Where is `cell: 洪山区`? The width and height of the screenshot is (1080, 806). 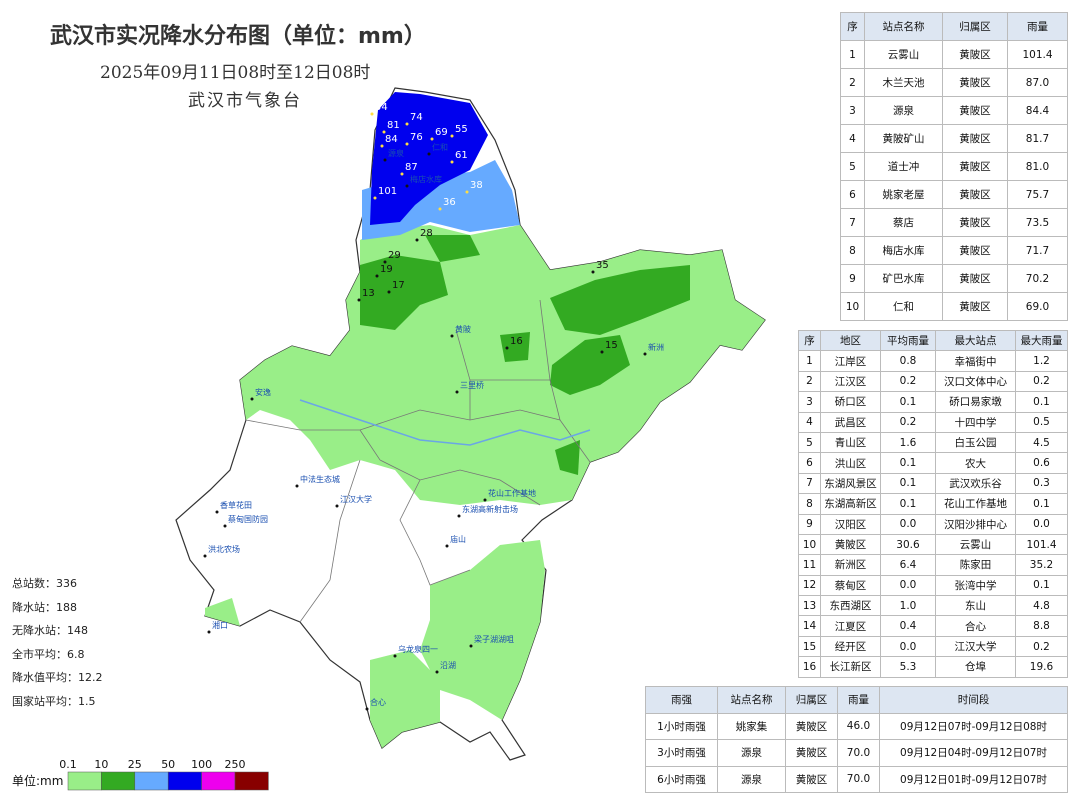 cell: 洪山区 is located at coordinates (850, 463).